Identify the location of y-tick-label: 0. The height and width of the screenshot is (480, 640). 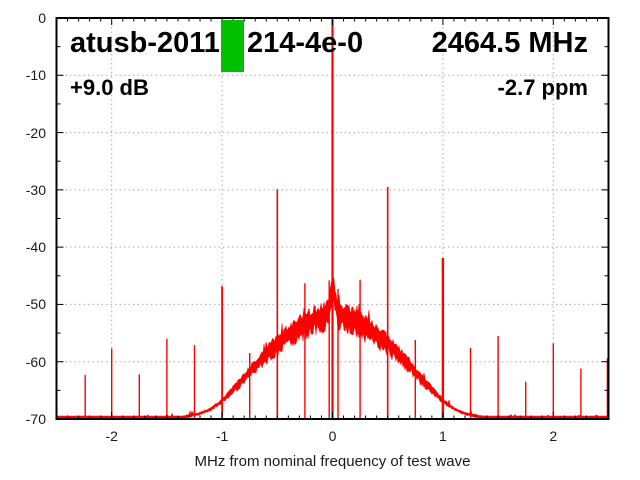
(42, 18).